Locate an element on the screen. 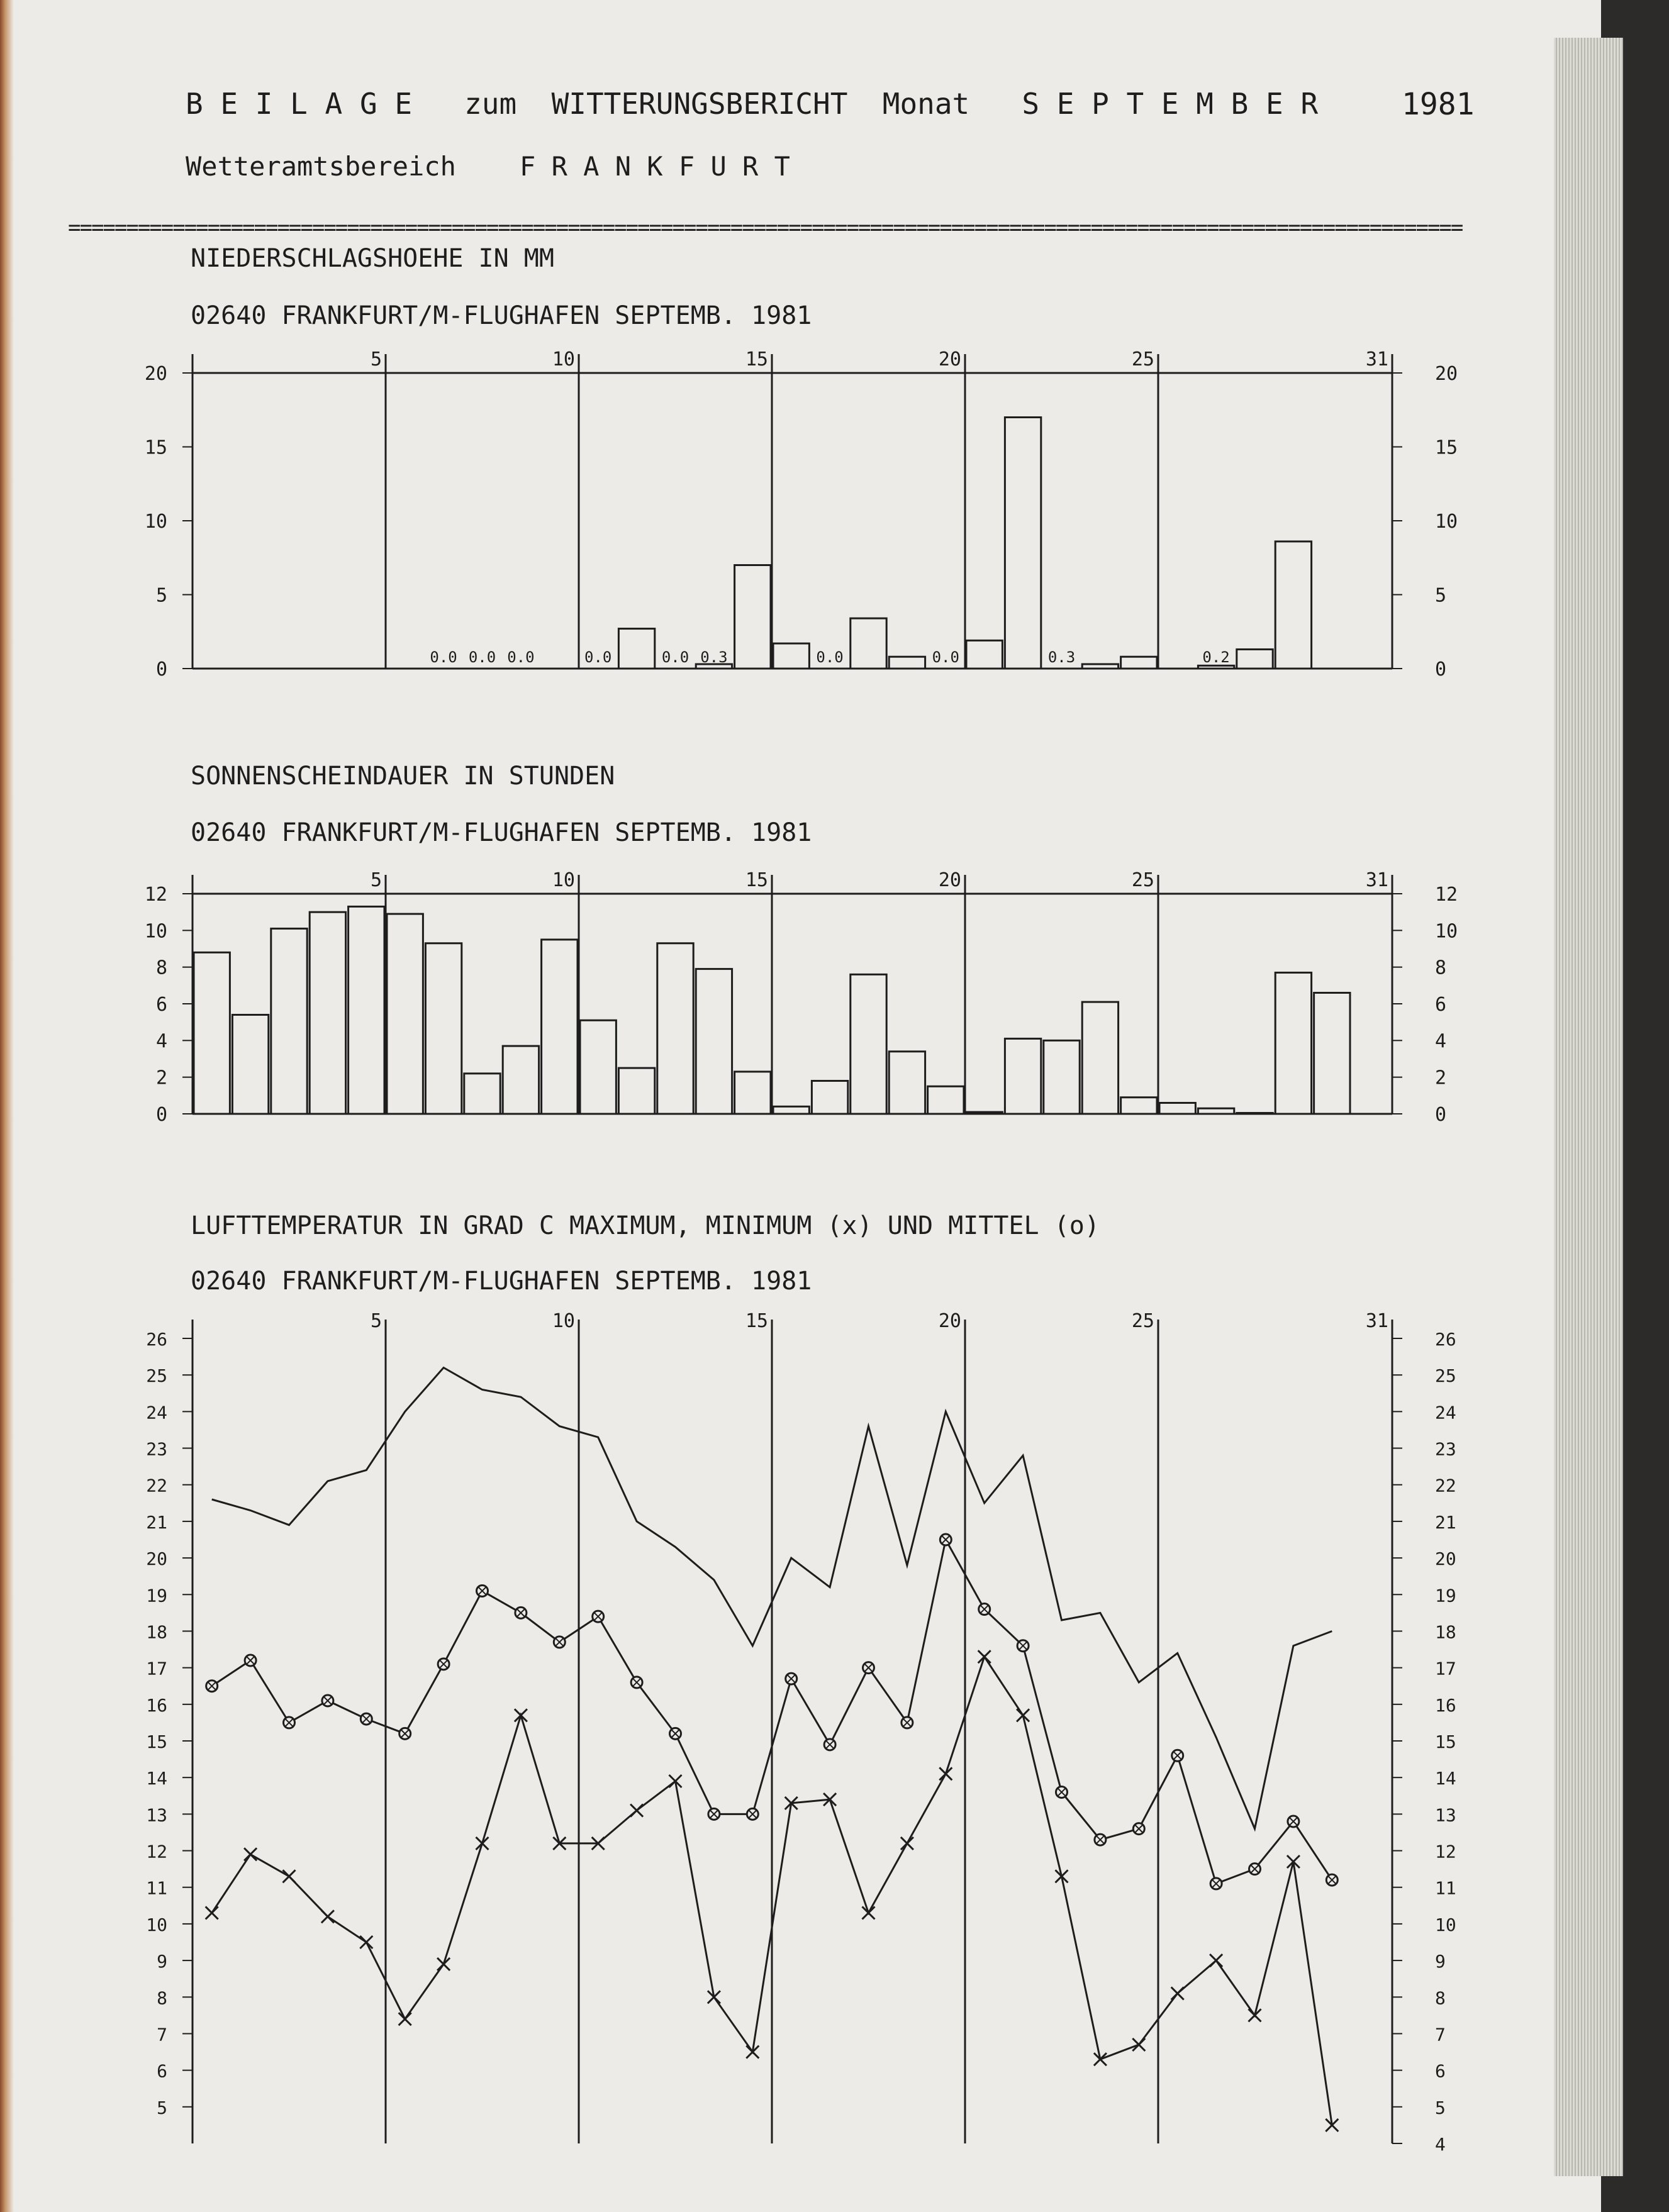 The width and height of the screenshot is (1669, 2212). y-tick-label-left: 20 is located at coordinates (156, 374).